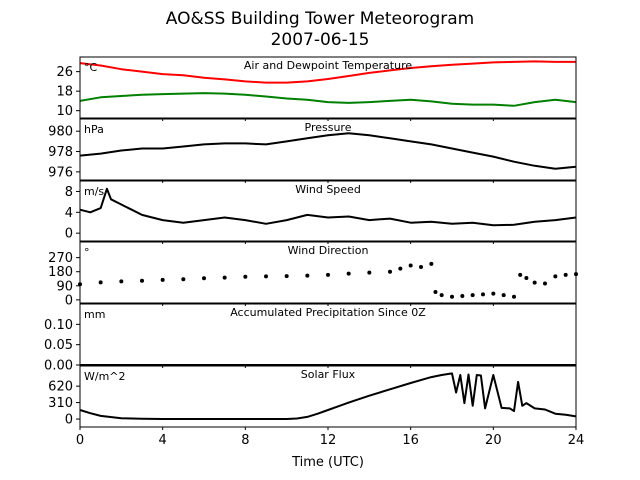  I want to click on panel-4-ytick-label-1: 0.05, so click(58, 345).